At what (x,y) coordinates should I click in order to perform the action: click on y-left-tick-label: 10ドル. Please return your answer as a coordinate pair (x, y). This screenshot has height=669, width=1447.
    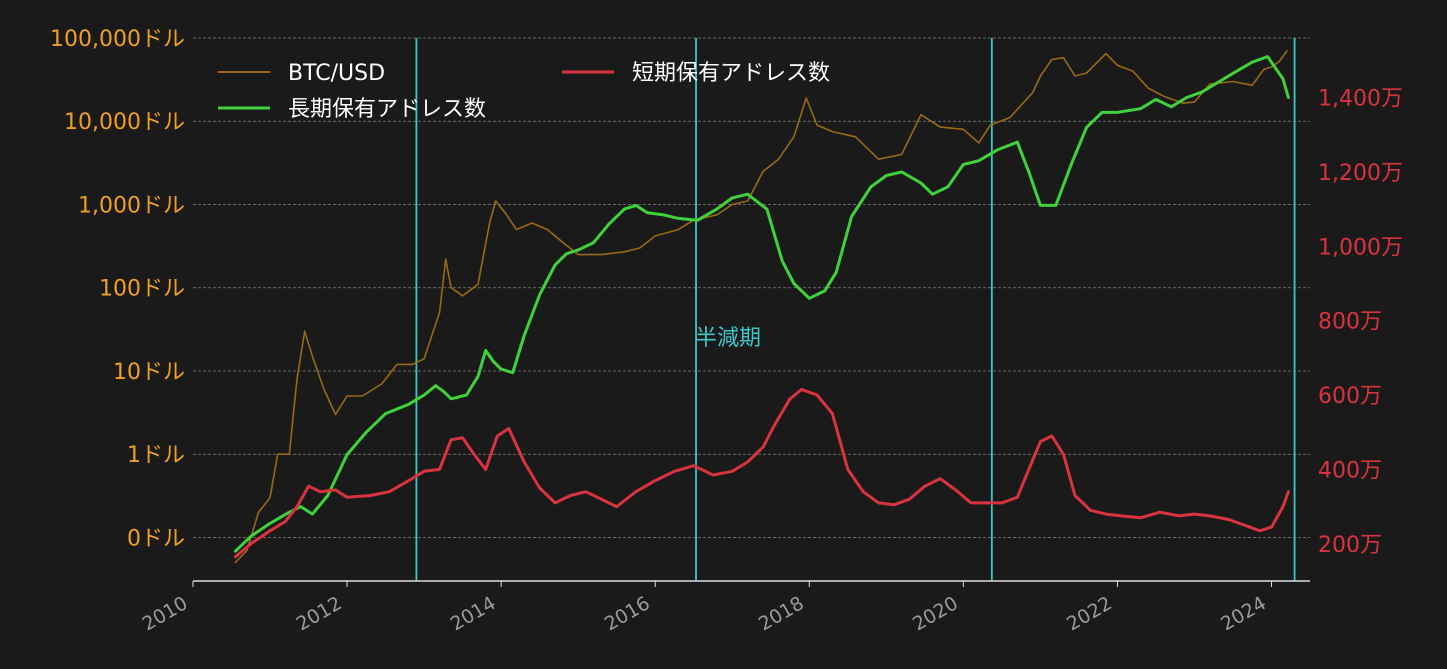
    Looking at the image, I should click on (149, 372).